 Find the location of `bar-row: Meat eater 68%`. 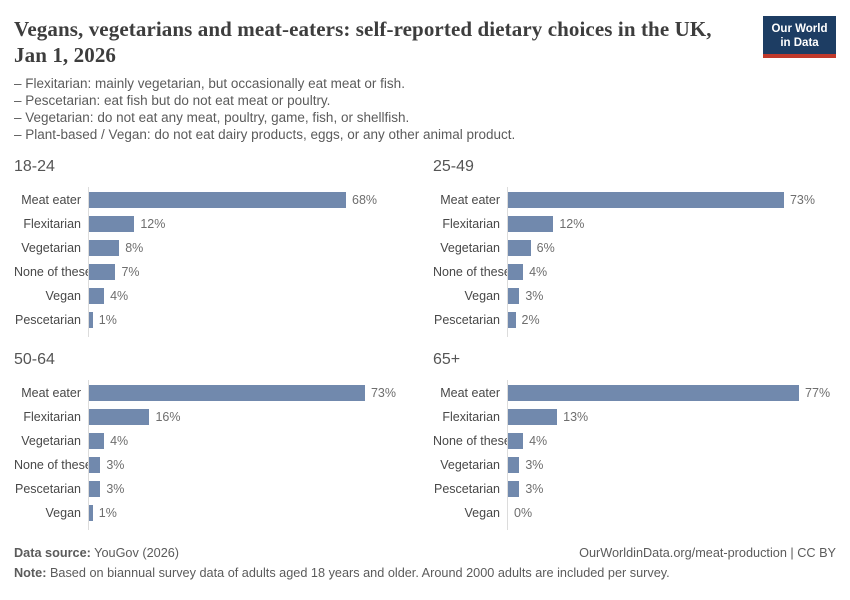

bar-row: Meat eater 68% is located at coordinates (215, 200).